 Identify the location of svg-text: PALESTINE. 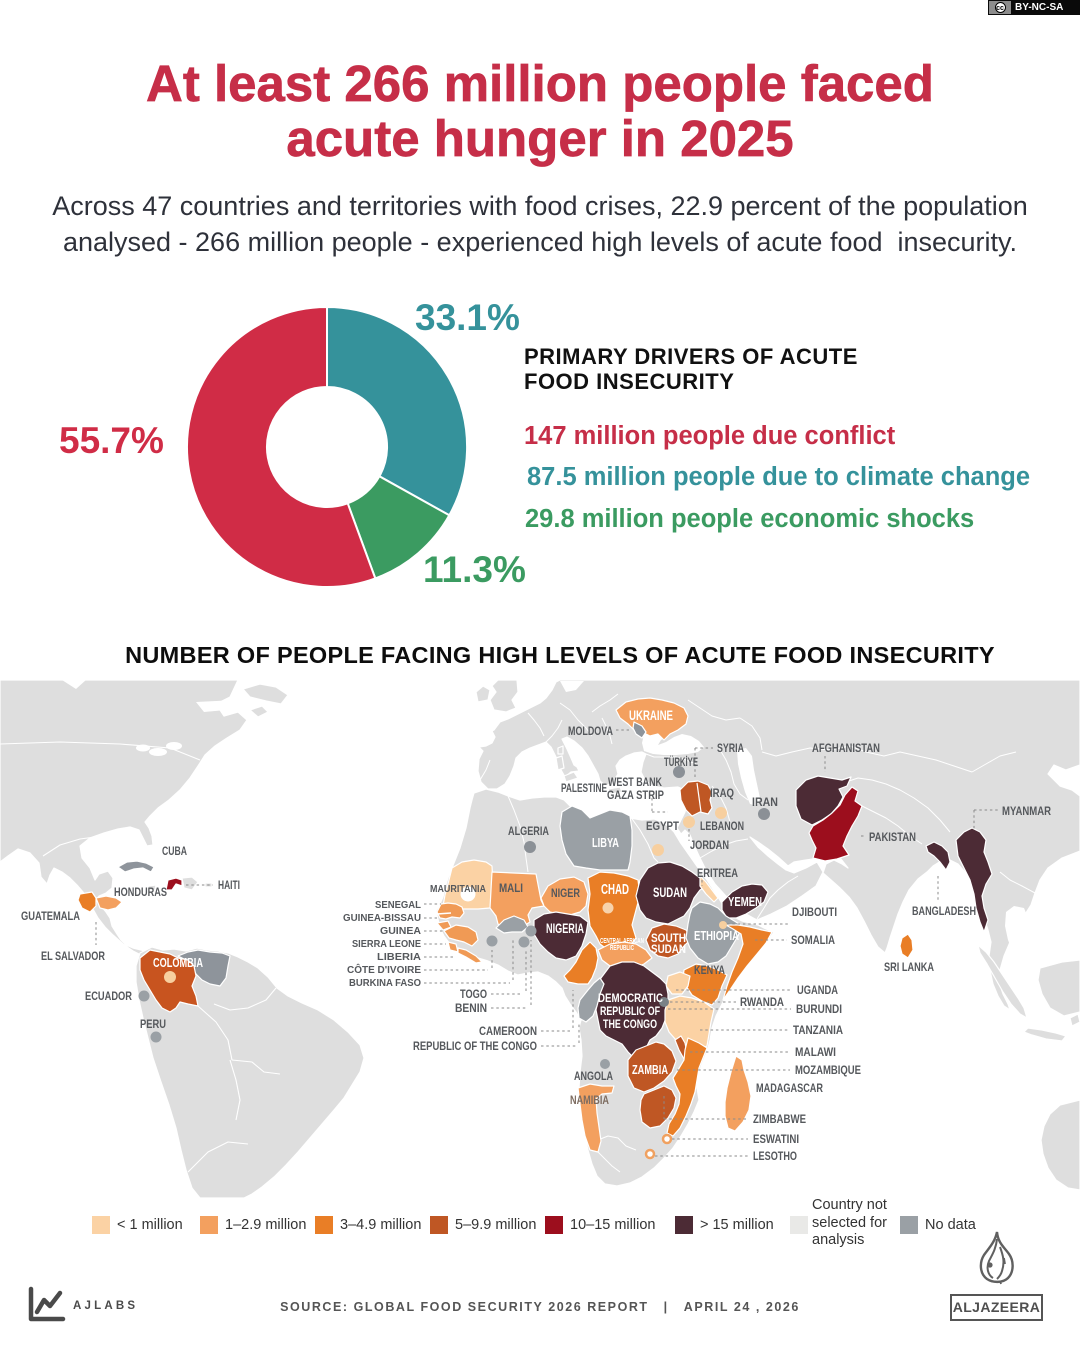
(584, 789).